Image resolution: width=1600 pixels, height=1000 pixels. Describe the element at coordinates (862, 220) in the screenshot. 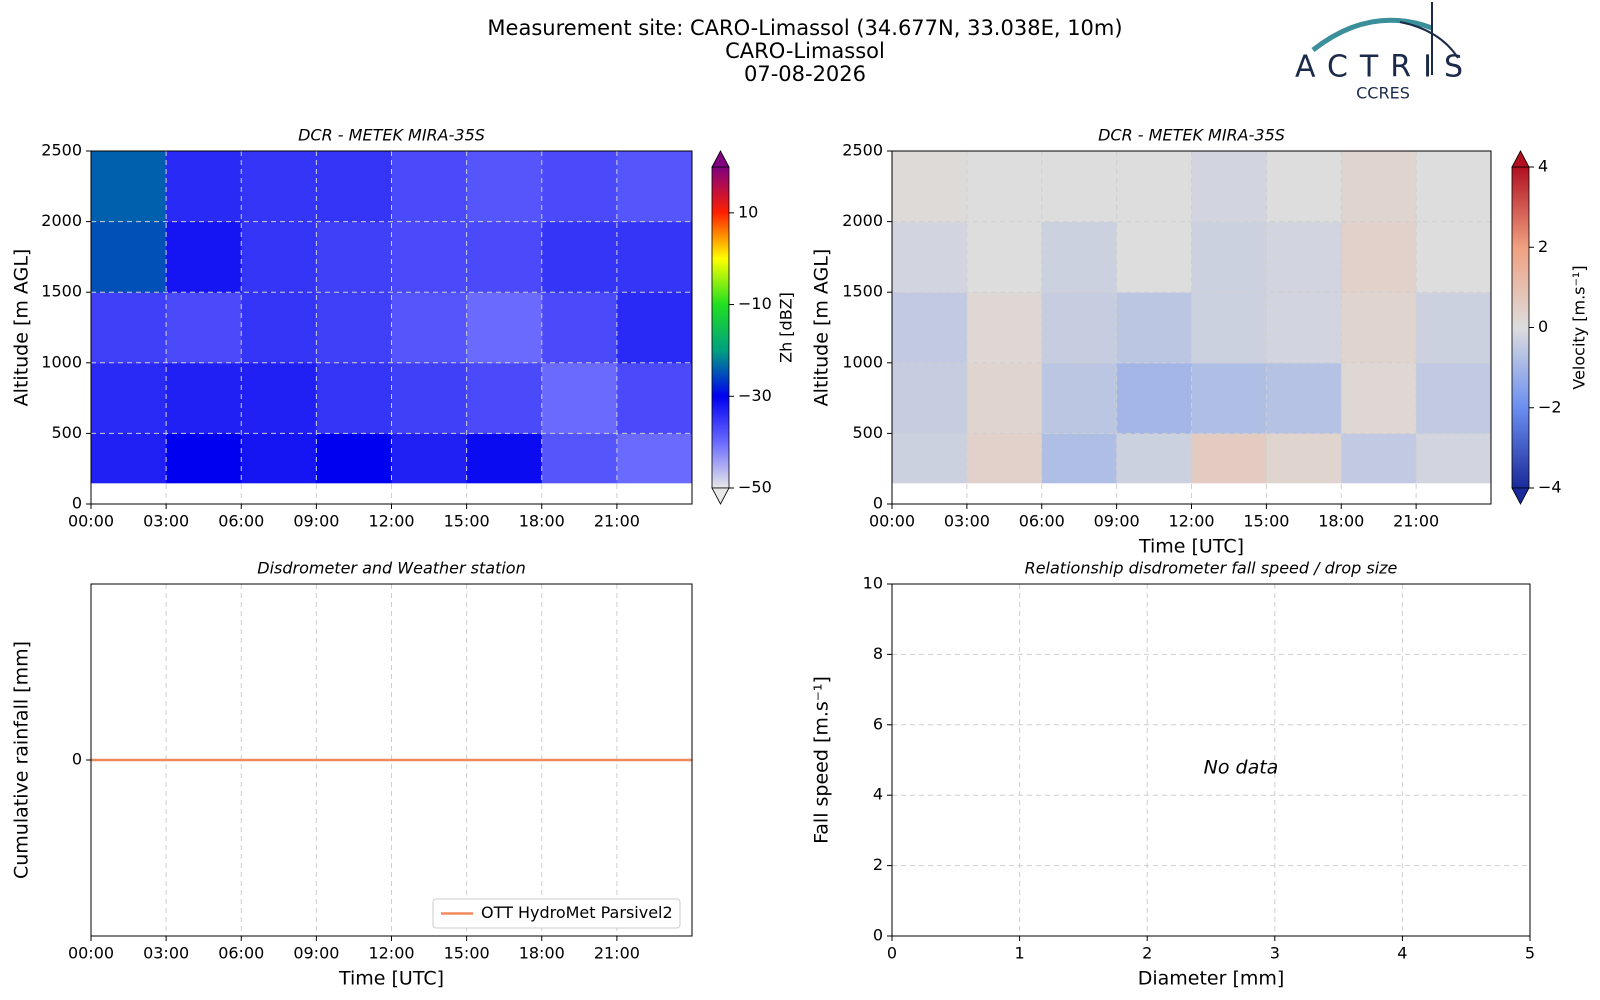

I see `y-tick-label: 2000` at that location.